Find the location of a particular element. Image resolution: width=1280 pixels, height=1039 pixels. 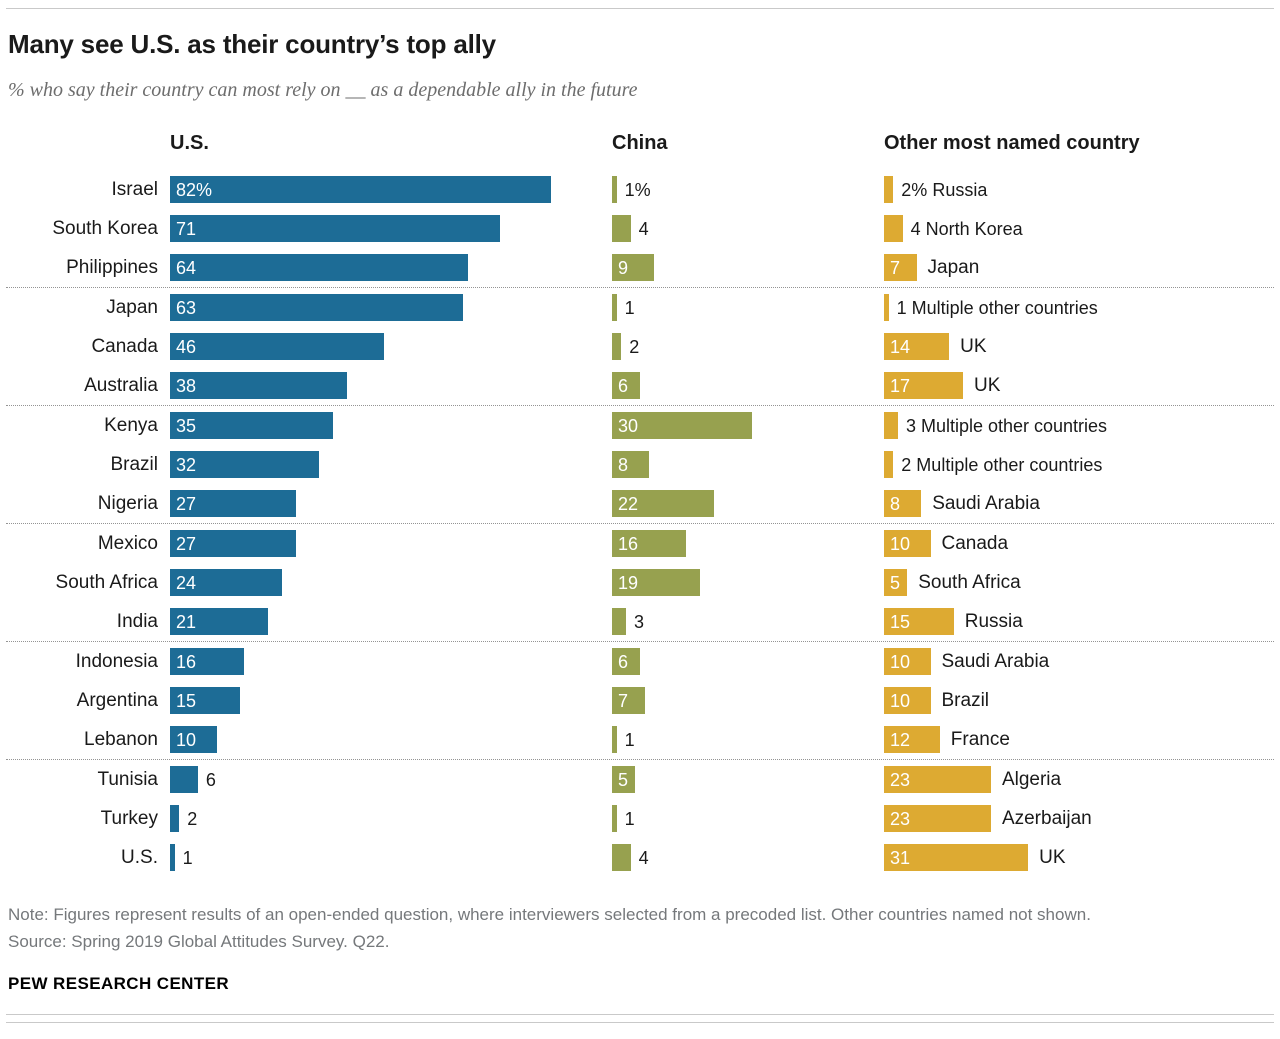

row-country-label: Turkey is located at coordinates (129, 818).